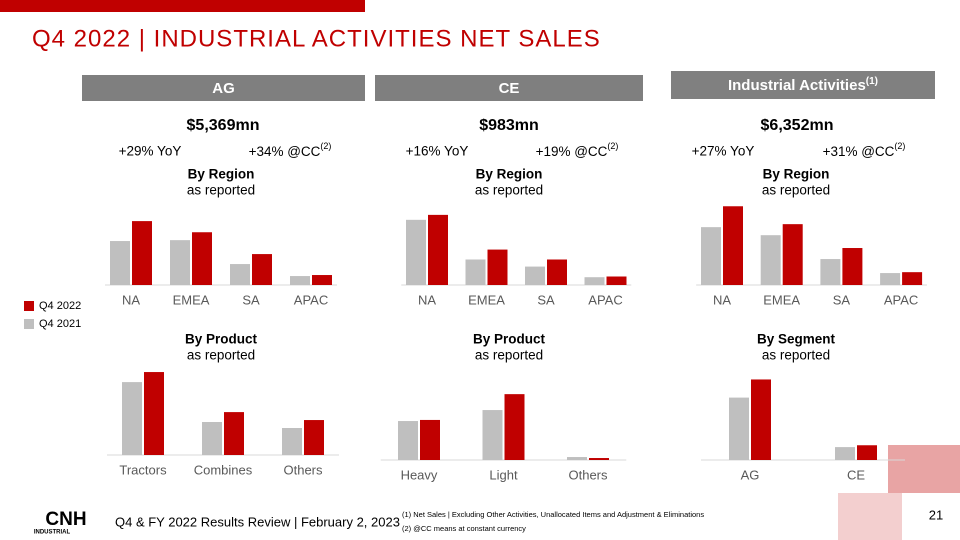  I want to click on segment-name: CE, so click(509, 88).